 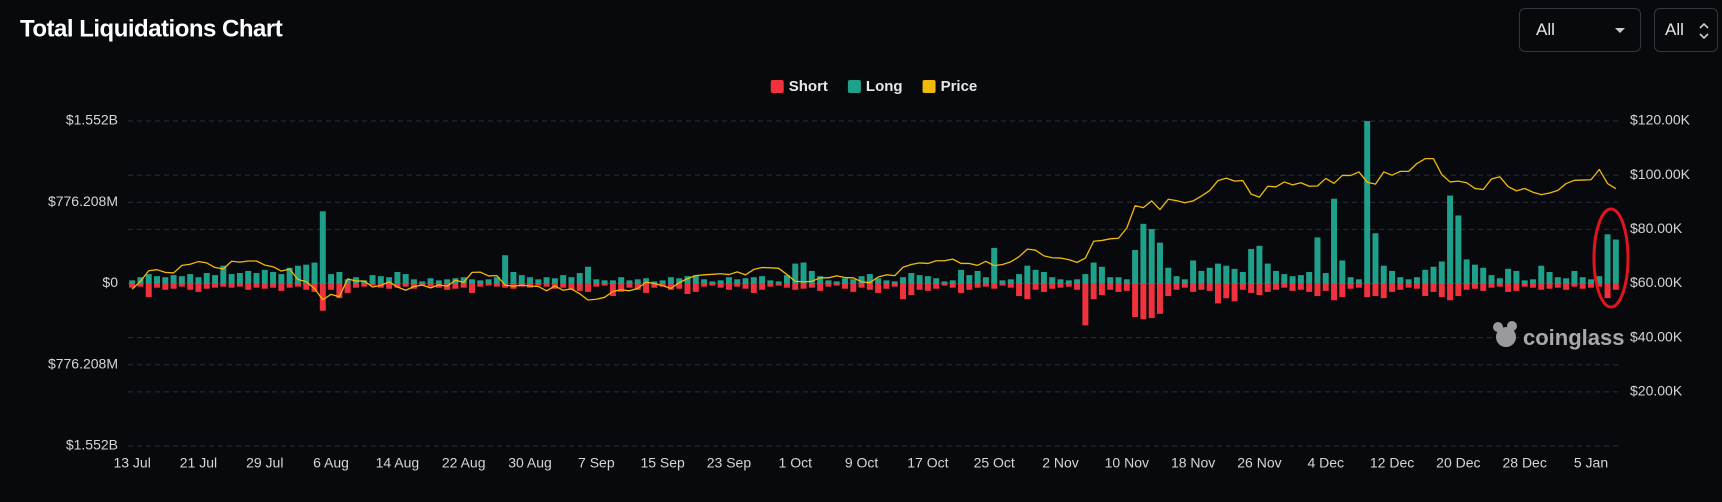 I want to click on x-tick-label: 2 Nov, so click(x=1060, y=463).